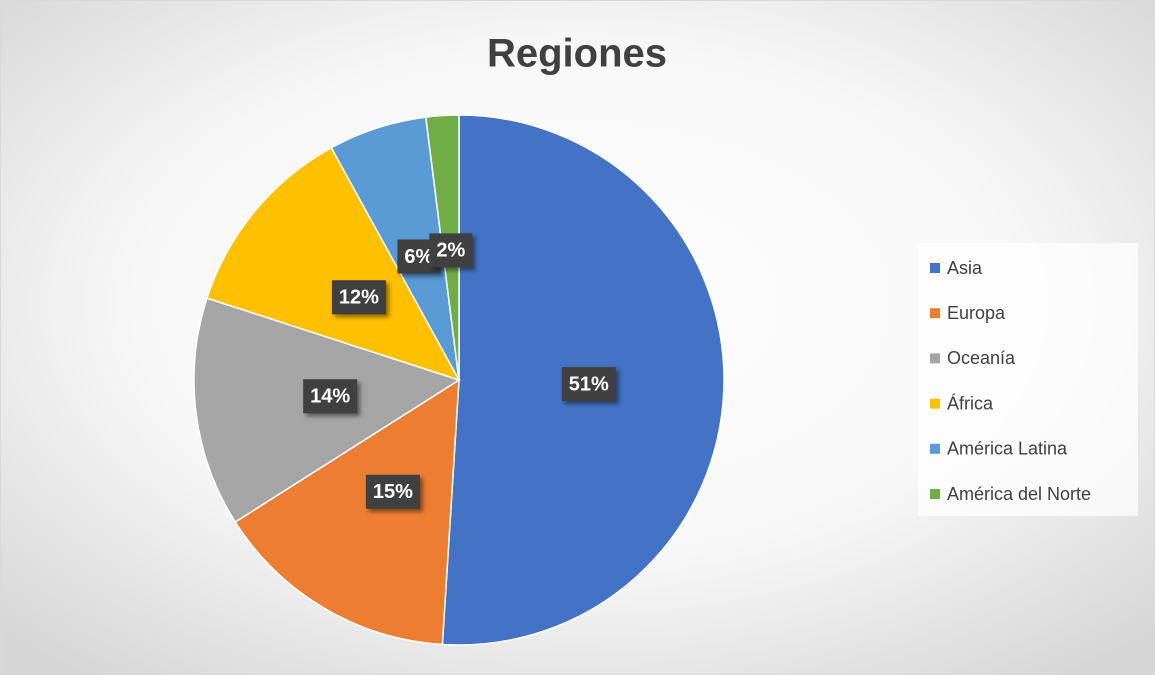 The width and height of the screenshot is (1155, 675). I want to click on legend-label: Asia, so click(965, 268).